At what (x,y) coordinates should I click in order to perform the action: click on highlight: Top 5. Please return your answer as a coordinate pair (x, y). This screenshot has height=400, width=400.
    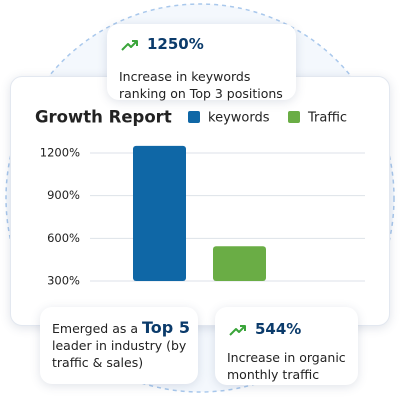
    Looking at the image, I should click on (166, 327).